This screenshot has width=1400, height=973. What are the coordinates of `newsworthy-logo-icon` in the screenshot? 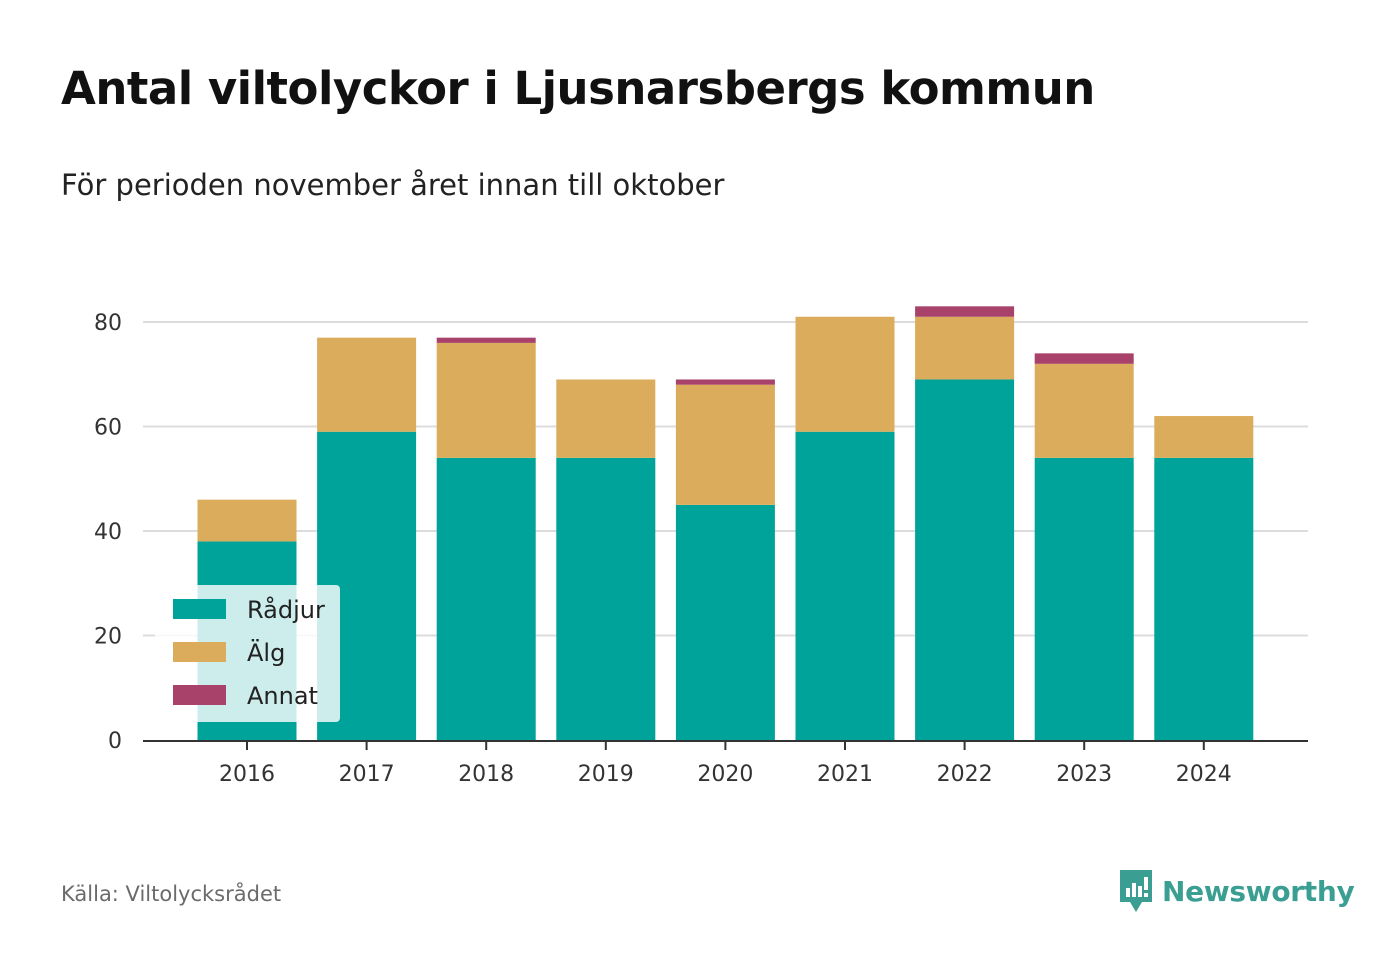 It's located at (1136, 891).